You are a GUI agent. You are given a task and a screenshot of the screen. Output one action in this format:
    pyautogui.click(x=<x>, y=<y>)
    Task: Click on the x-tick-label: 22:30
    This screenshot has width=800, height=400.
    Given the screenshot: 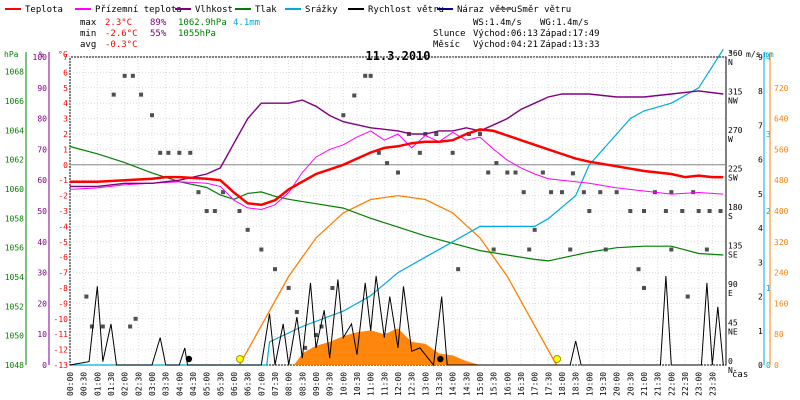 What is the action you would take?
    pyautogui.click(x=685, y=384)
    